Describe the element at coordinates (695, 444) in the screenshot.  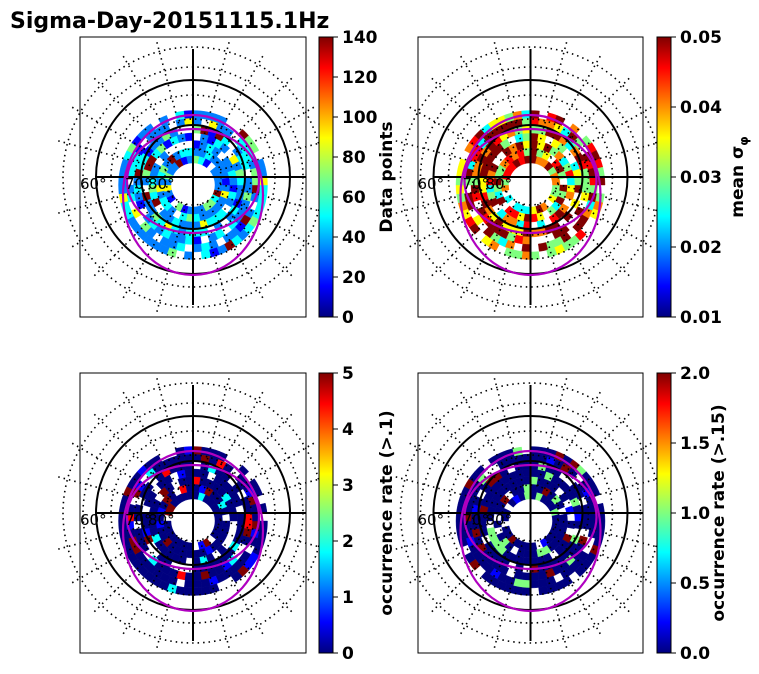
I see `colorbar-tick: 1.5` at that location.